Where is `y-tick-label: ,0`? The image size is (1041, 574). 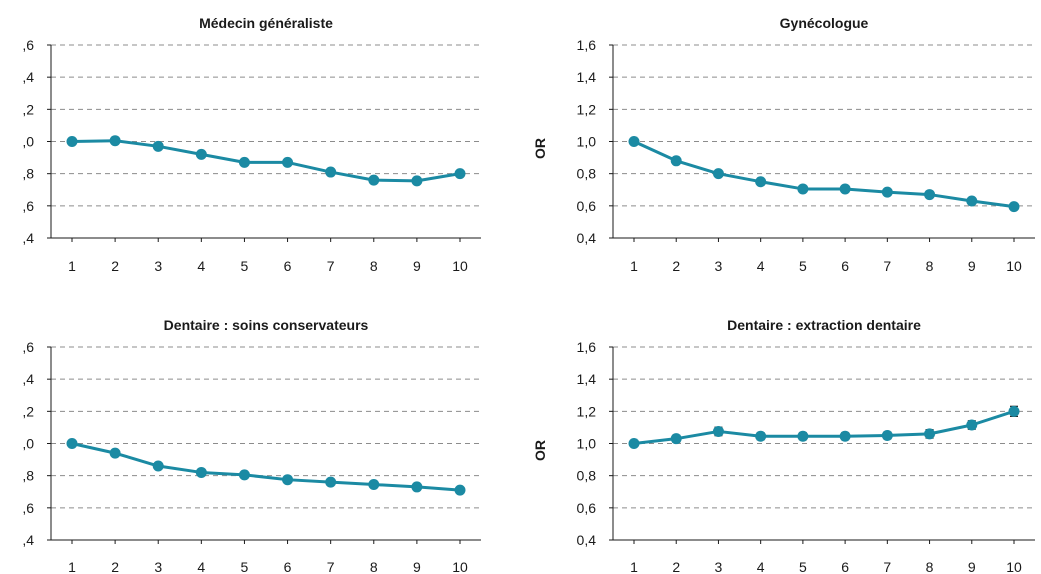
y-tick-label: ,0 is located at coordinates (28, 444).